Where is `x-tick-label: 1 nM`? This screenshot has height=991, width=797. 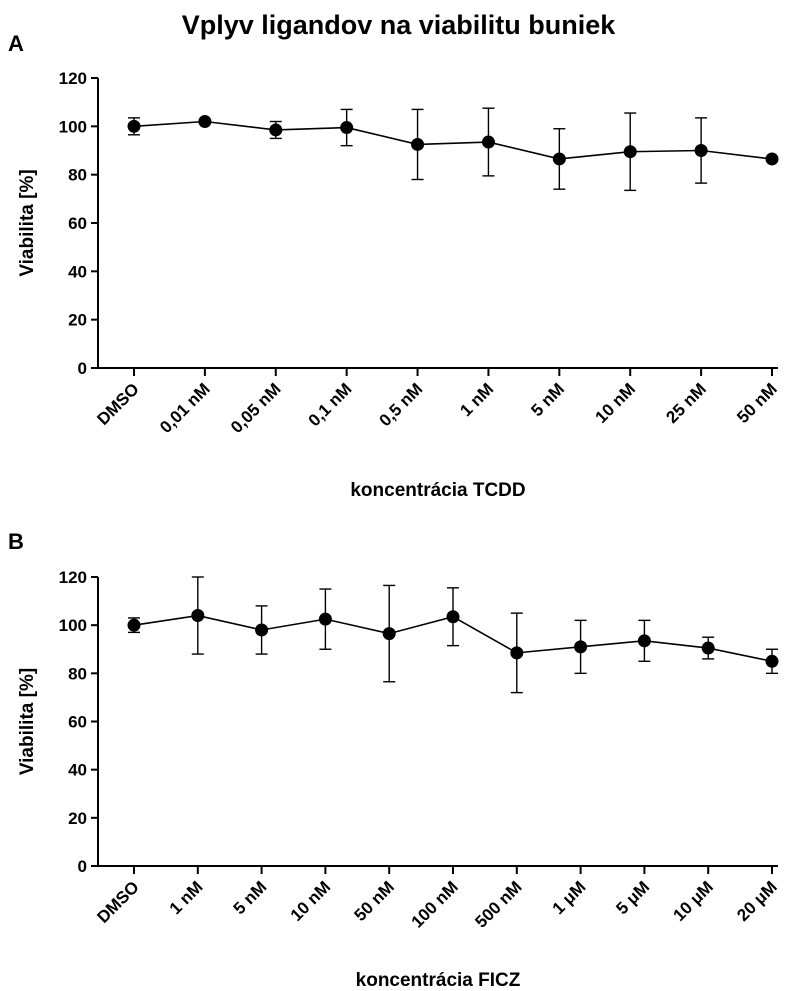 x-tick-label: 1 nM is located at coordinates (186, 897).